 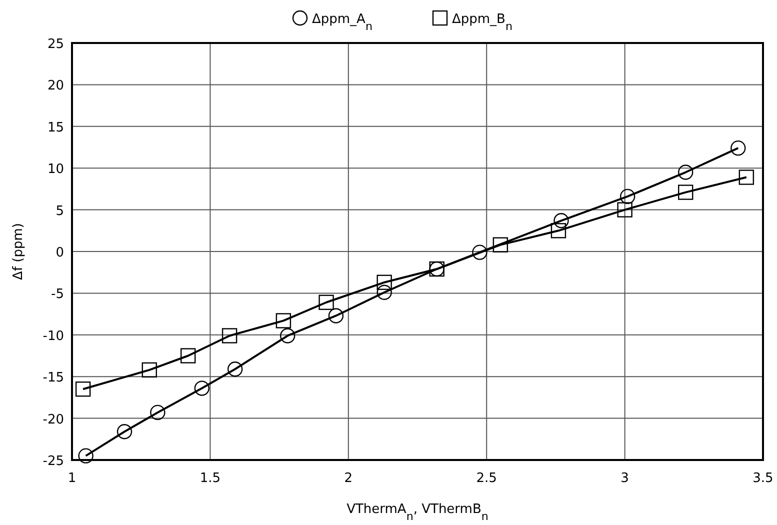 What do you see at coordinates (53, 378) in the screenshot?
I see `y-tick-label: -15` at bounding box center [53, 378].